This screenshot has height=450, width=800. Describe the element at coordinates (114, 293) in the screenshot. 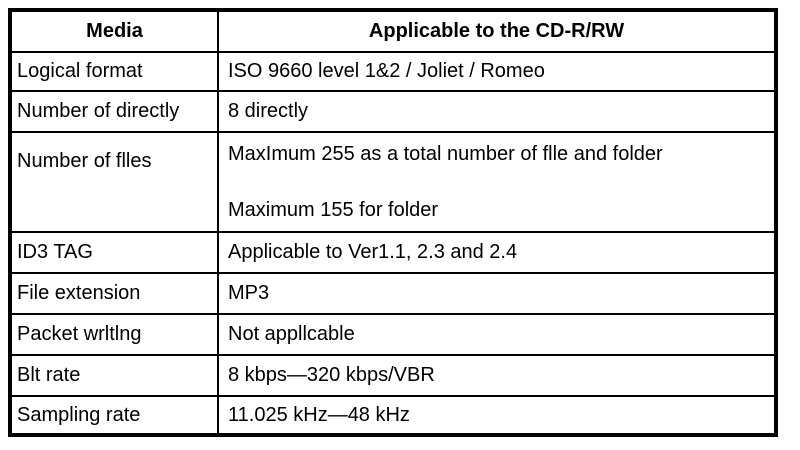

I see `row-label-file-extension: File extension` at that location.